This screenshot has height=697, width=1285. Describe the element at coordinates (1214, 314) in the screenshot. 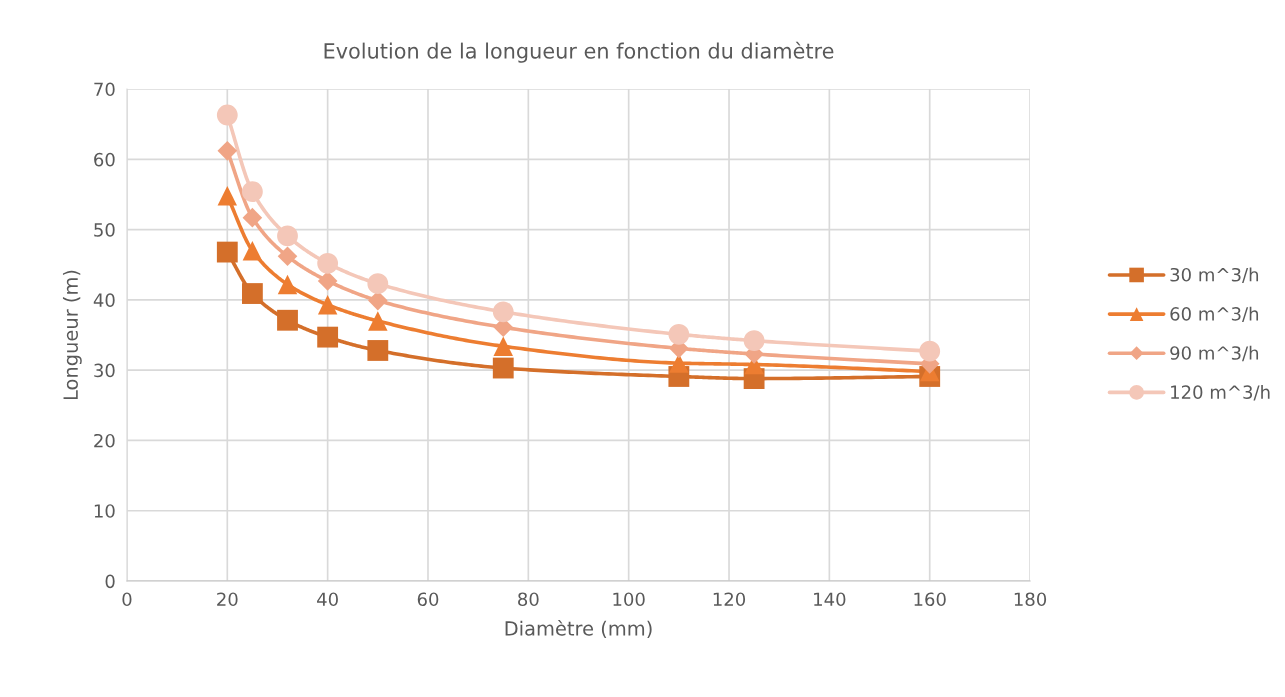

I see `legend-label: 60 m^3/h` at that location.